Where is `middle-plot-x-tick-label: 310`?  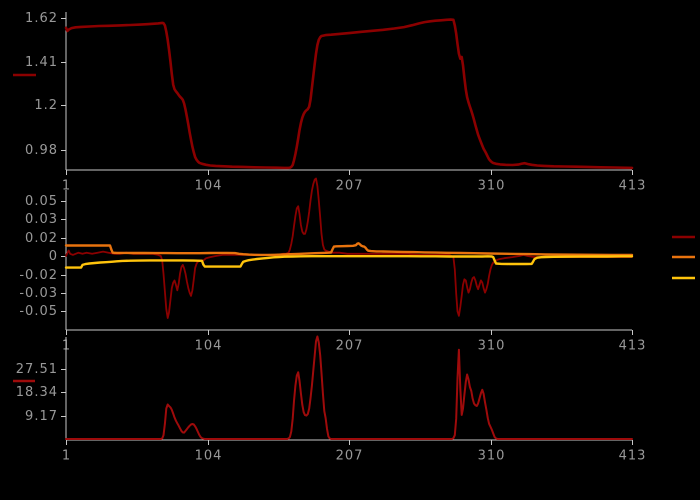
middle-plot-x-tick-label: 310 is located at coordinates (492, 346).